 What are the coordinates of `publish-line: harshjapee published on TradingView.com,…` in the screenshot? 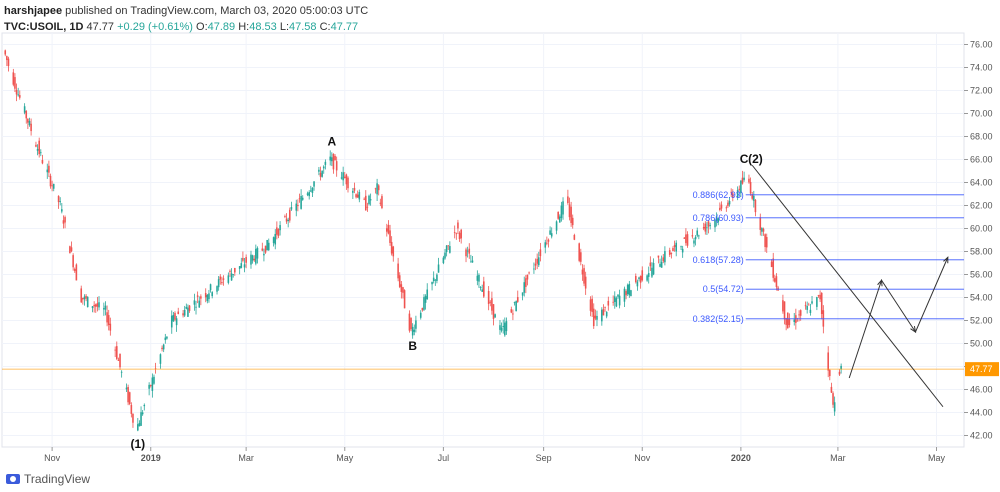 It's located at (186, 11).